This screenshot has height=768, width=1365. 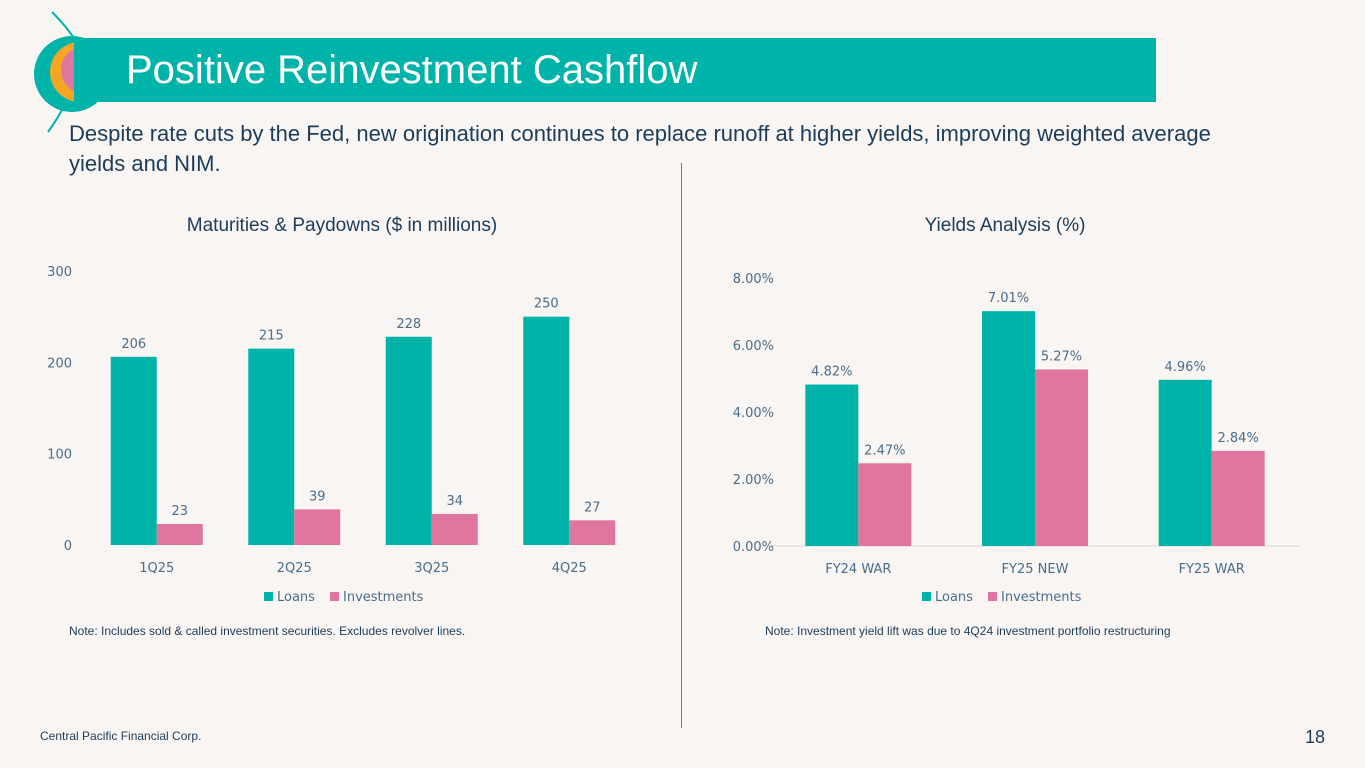 I want to click on y-tick-label: 300, so click(x=59, y=272).